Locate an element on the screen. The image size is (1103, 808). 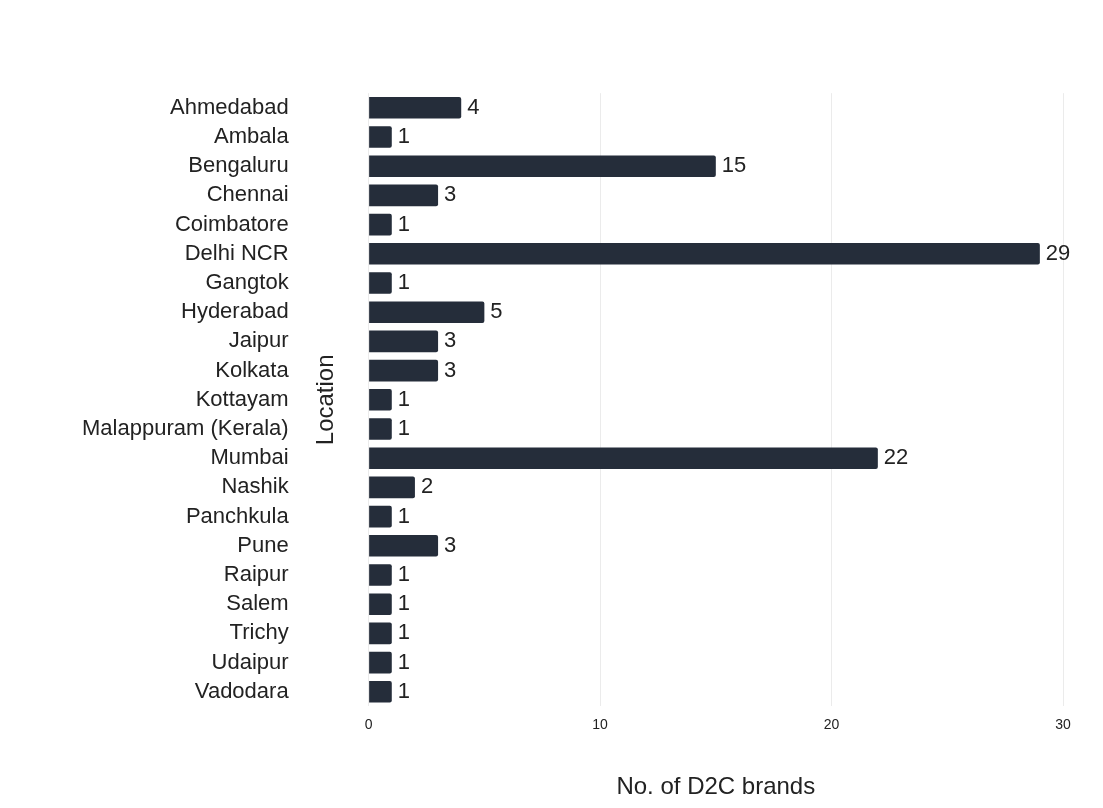
x-axis-title: No. of D2C brands is located at coordinates (716, 786).